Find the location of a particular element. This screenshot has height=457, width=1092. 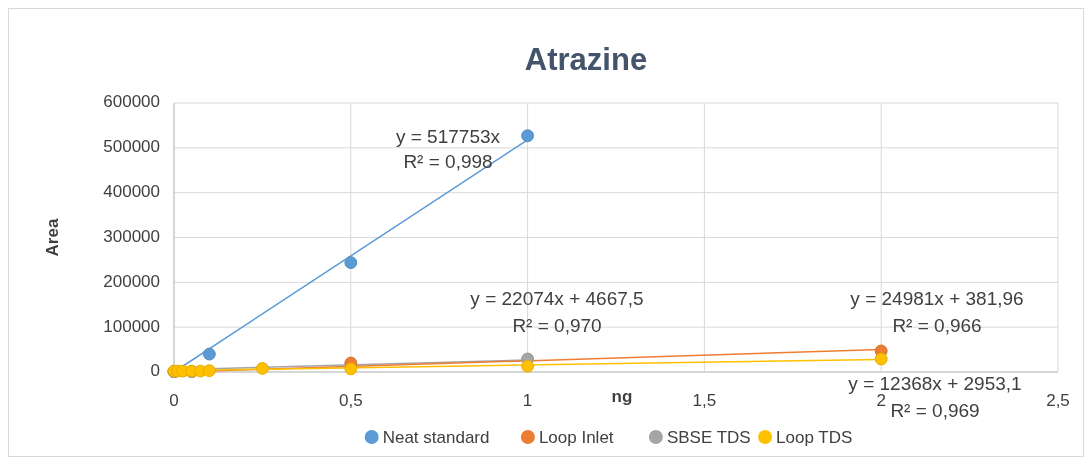

x-tick-label: 0 is located at coordinates (174, 400).